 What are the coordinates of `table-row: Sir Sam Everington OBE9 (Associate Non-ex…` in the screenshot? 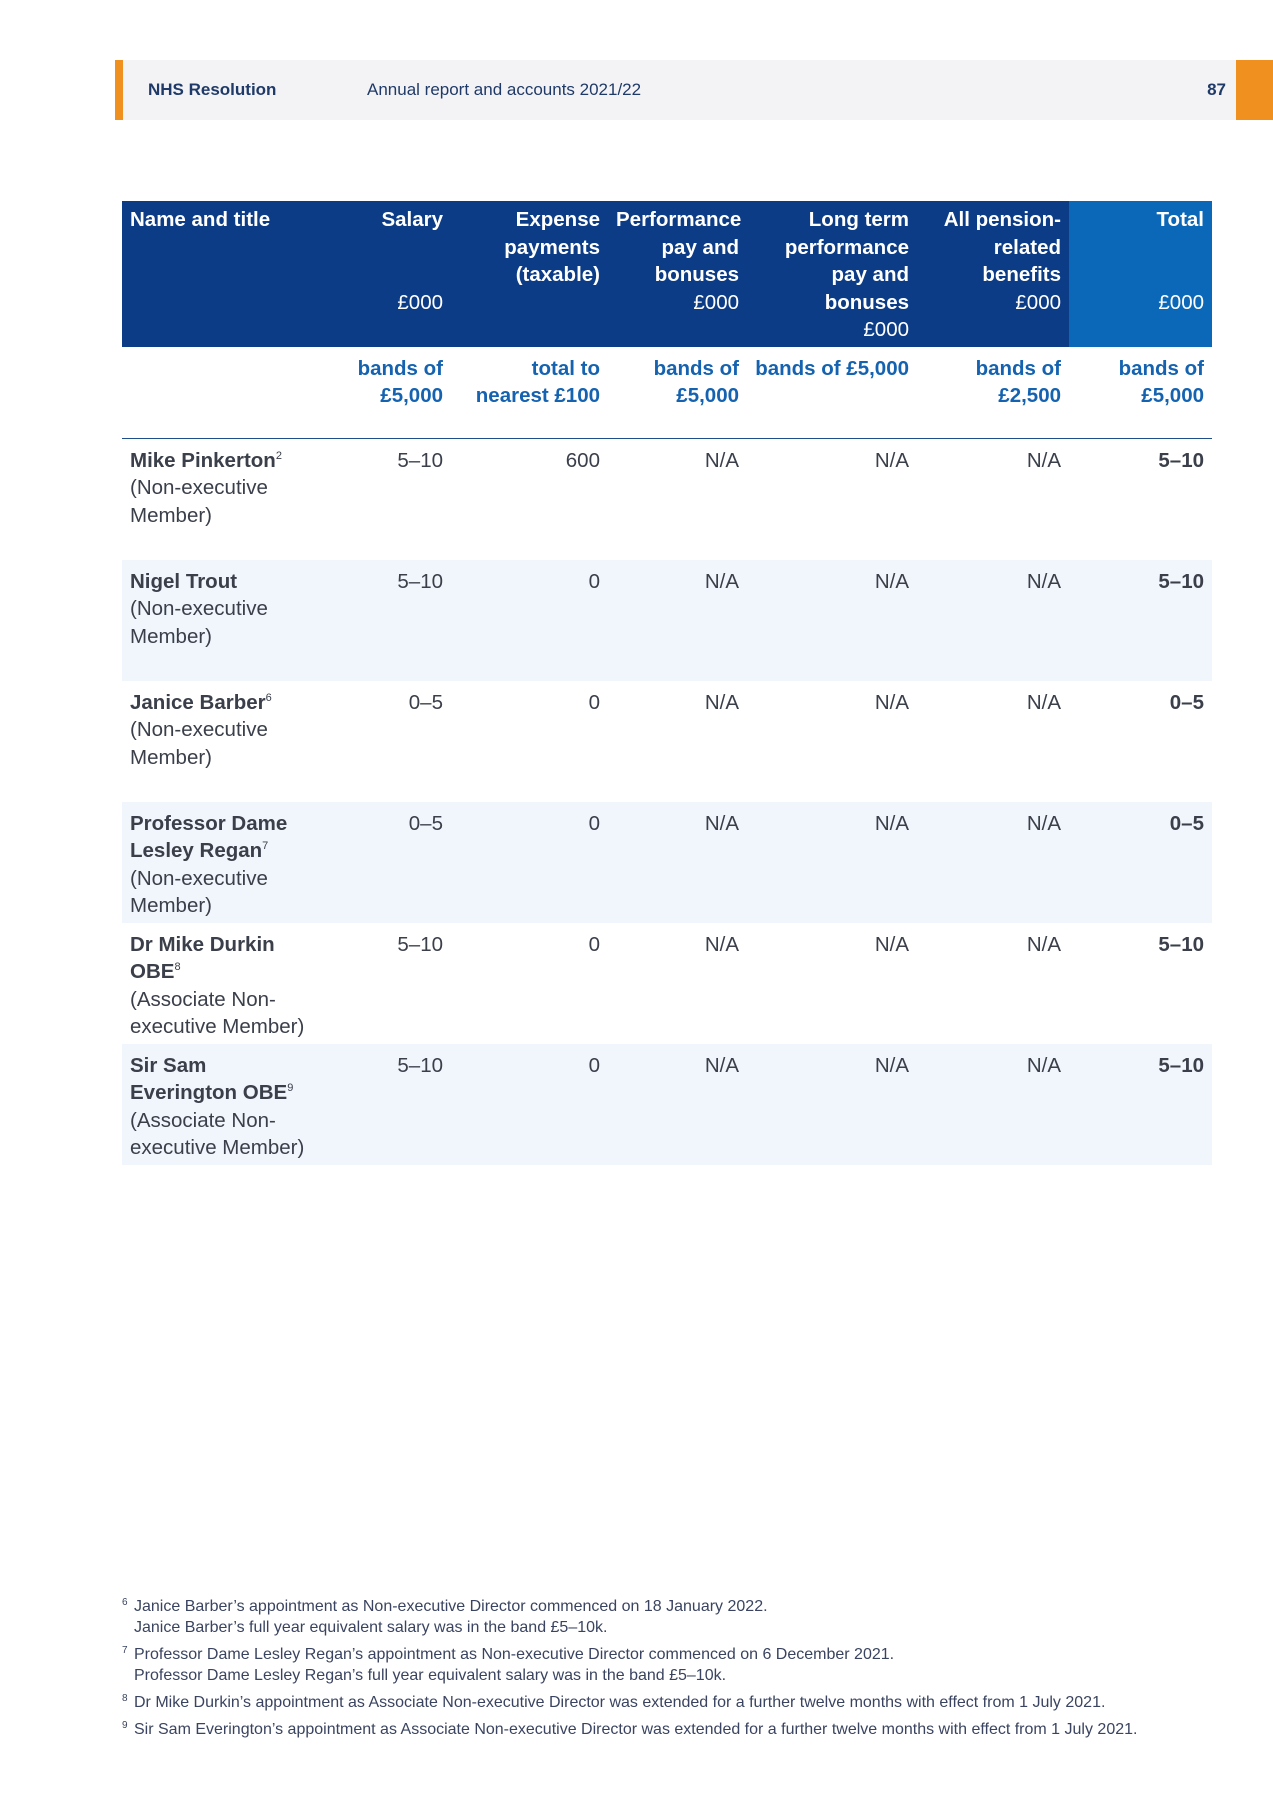 It's located at (667, 1104).